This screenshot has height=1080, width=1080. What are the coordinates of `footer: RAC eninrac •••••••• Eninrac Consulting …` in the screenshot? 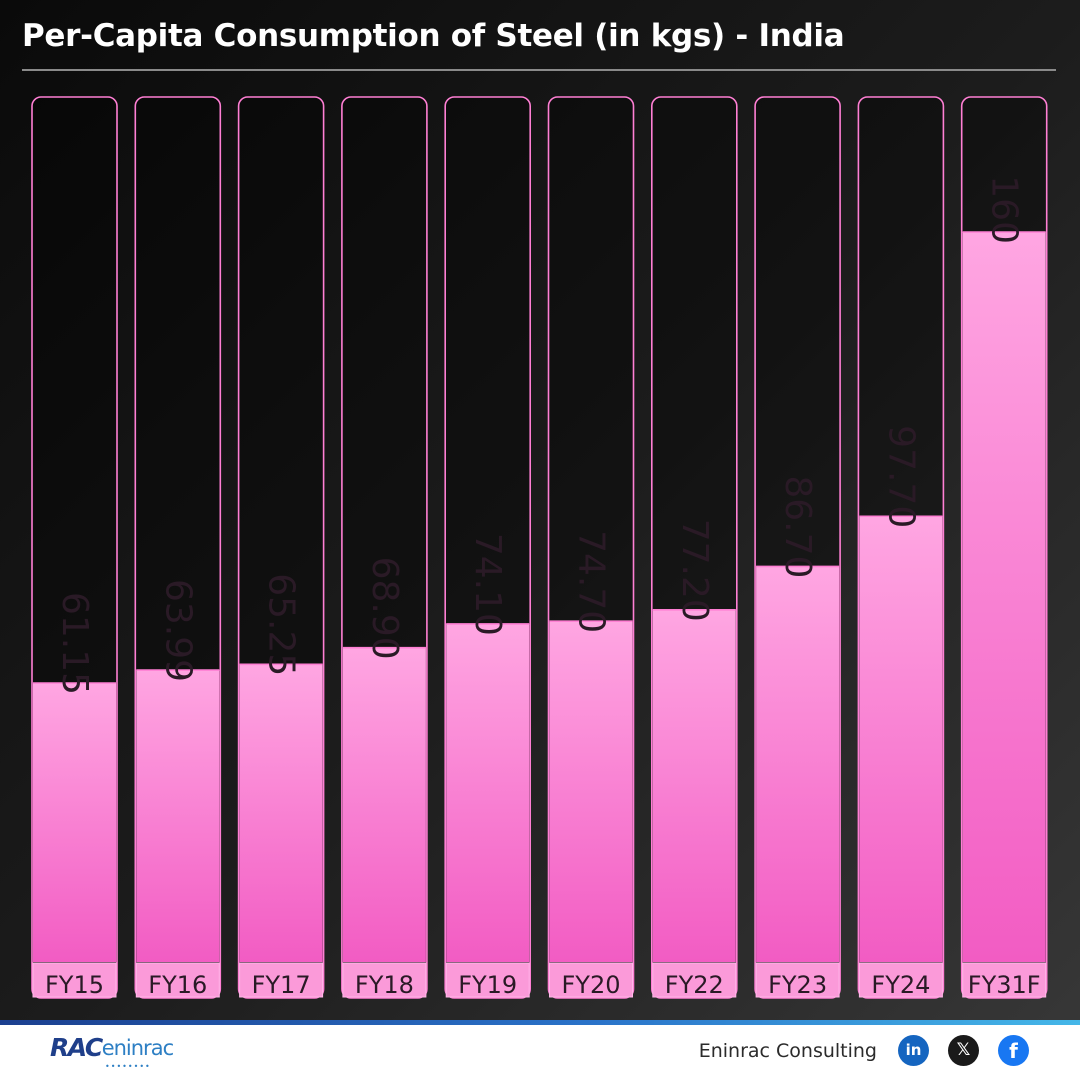 It's located at (540, 1050).